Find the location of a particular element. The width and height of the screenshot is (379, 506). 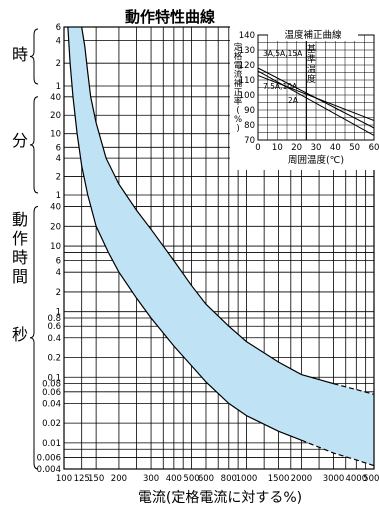

inset-y-axis-title-text: 定格電流補正率(%) is located at coordinates (238, 88).